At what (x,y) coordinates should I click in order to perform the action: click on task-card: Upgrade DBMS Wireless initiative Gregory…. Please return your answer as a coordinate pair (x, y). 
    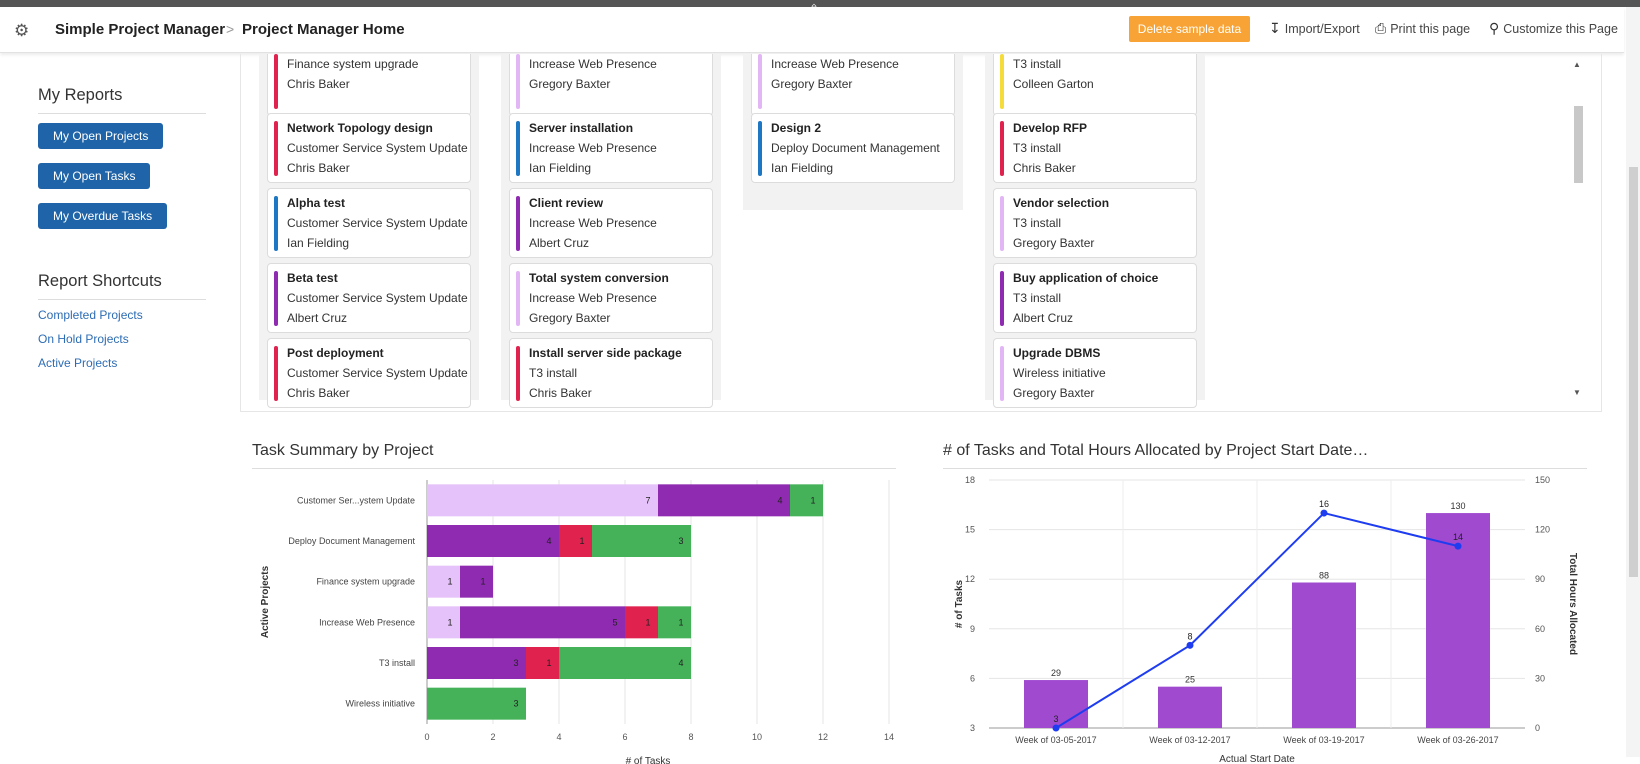
    Looking at the image, I should click on (1095, 373).